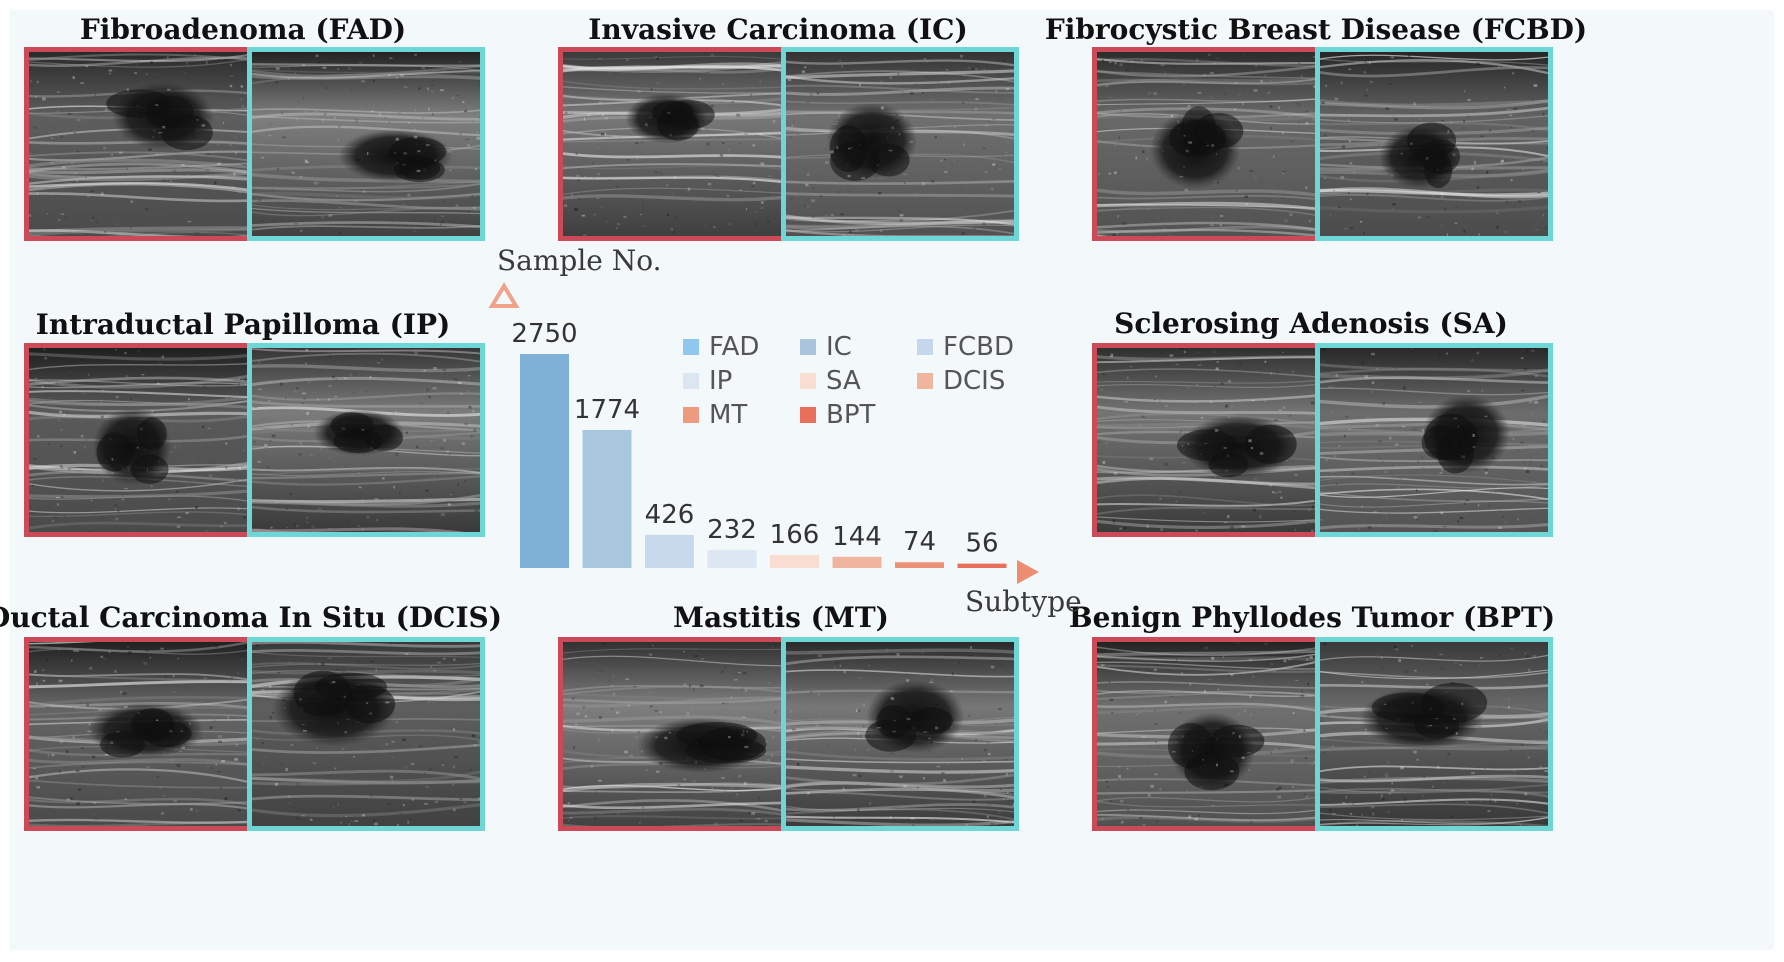 The height and width of the screenshot is (962, 1784). Describe the element at coordinates (978, 347) in the screenshot. I see `legend-label-fcbd: FCBD` at that location.